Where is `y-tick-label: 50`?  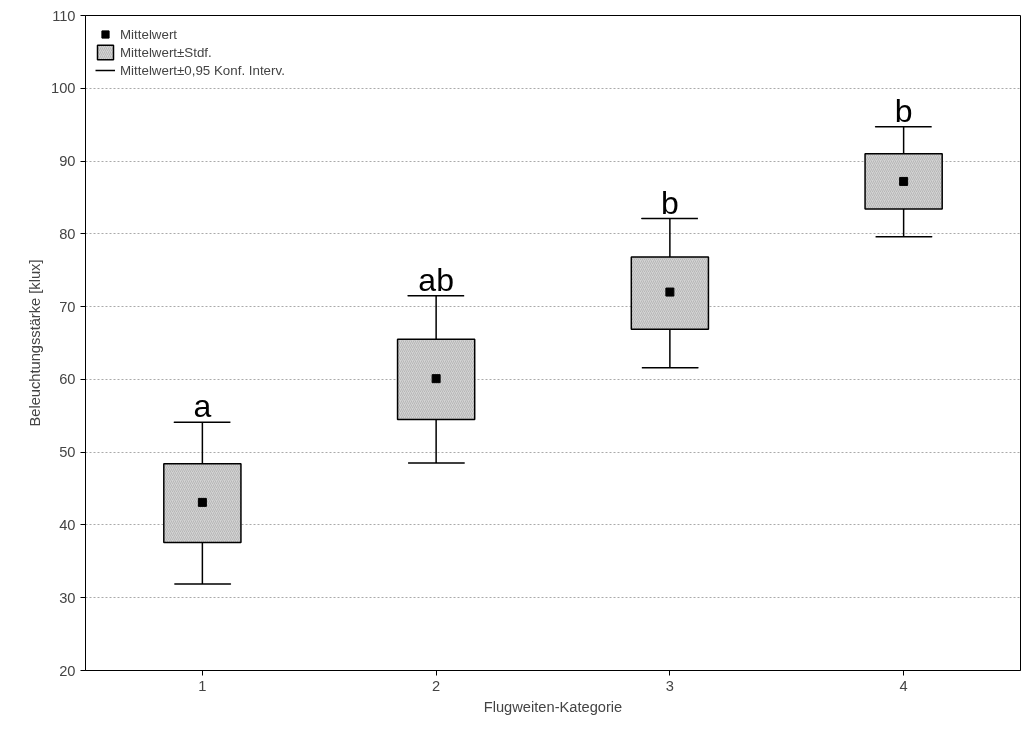 y-tick-label: 50 is located at coordinates (67, 452).